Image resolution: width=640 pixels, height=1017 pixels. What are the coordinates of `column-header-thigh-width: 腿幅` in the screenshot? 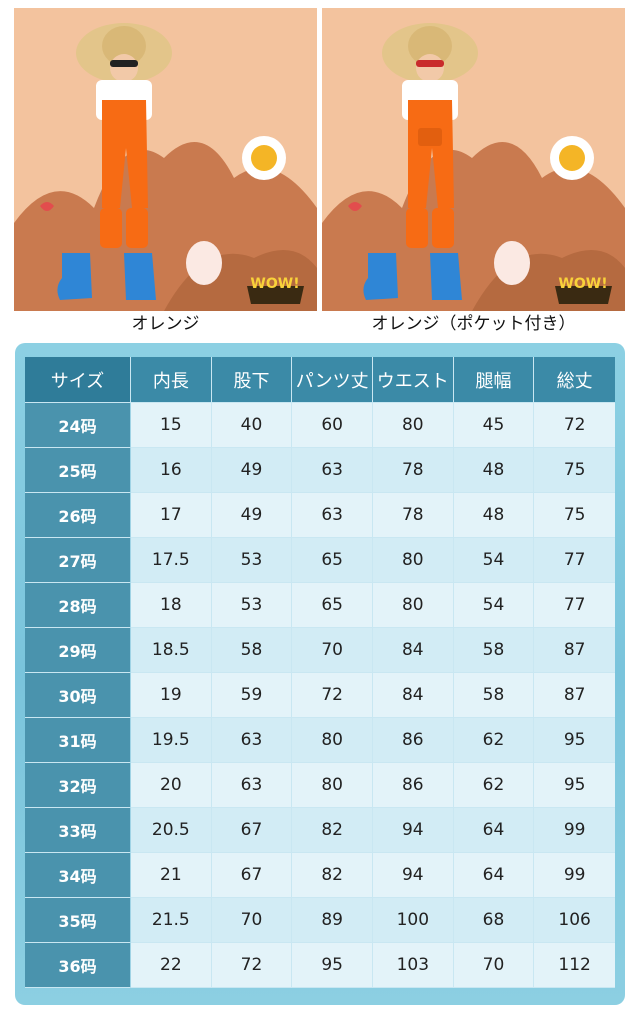 It's located at (494, 380).